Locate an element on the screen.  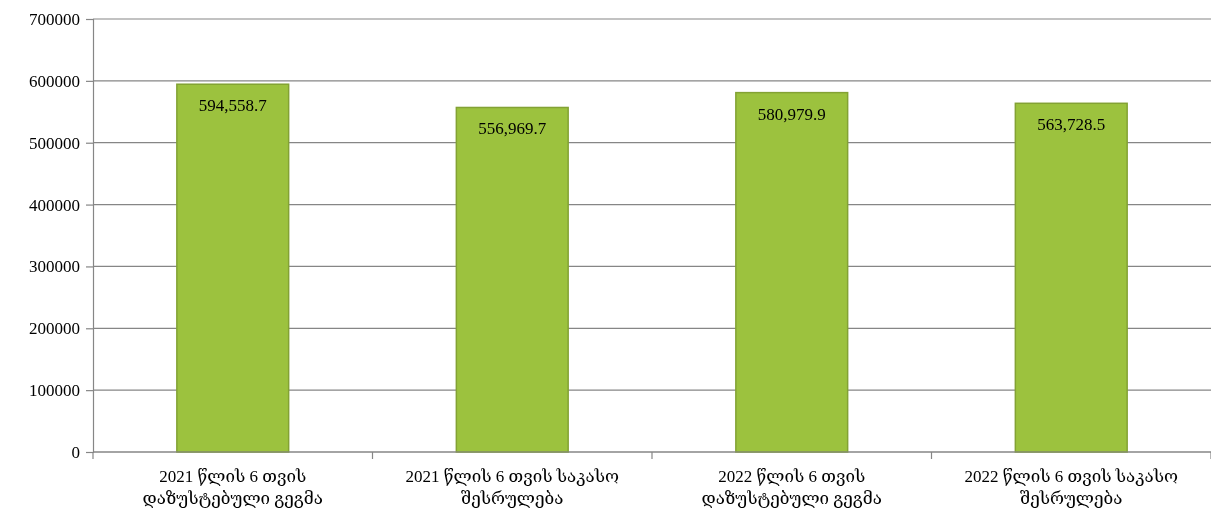
y-tick-label: 500000 is located at coordinates (54, 143).